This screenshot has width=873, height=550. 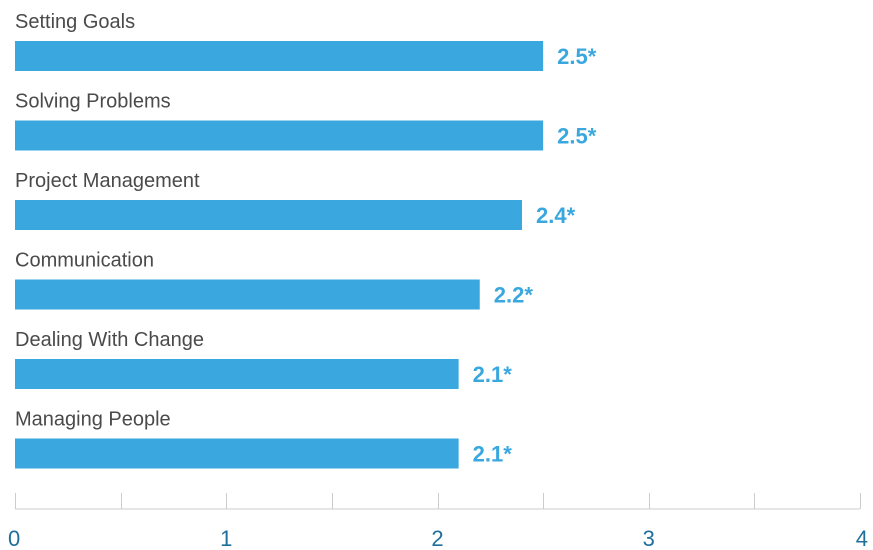 What do you see at coordinates (226, 538) in the screenshot?
I see `x-tick-label: 1` at bounding box center [226, 538].